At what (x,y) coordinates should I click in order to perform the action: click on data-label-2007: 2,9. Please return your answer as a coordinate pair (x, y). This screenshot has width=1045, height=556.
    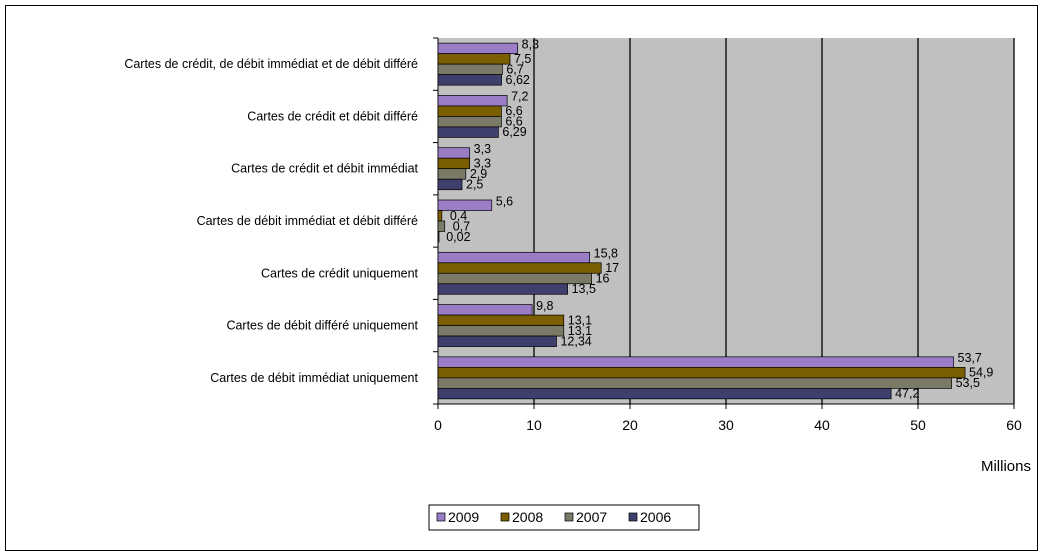
    Looking at the image, I should click on (478, 174).